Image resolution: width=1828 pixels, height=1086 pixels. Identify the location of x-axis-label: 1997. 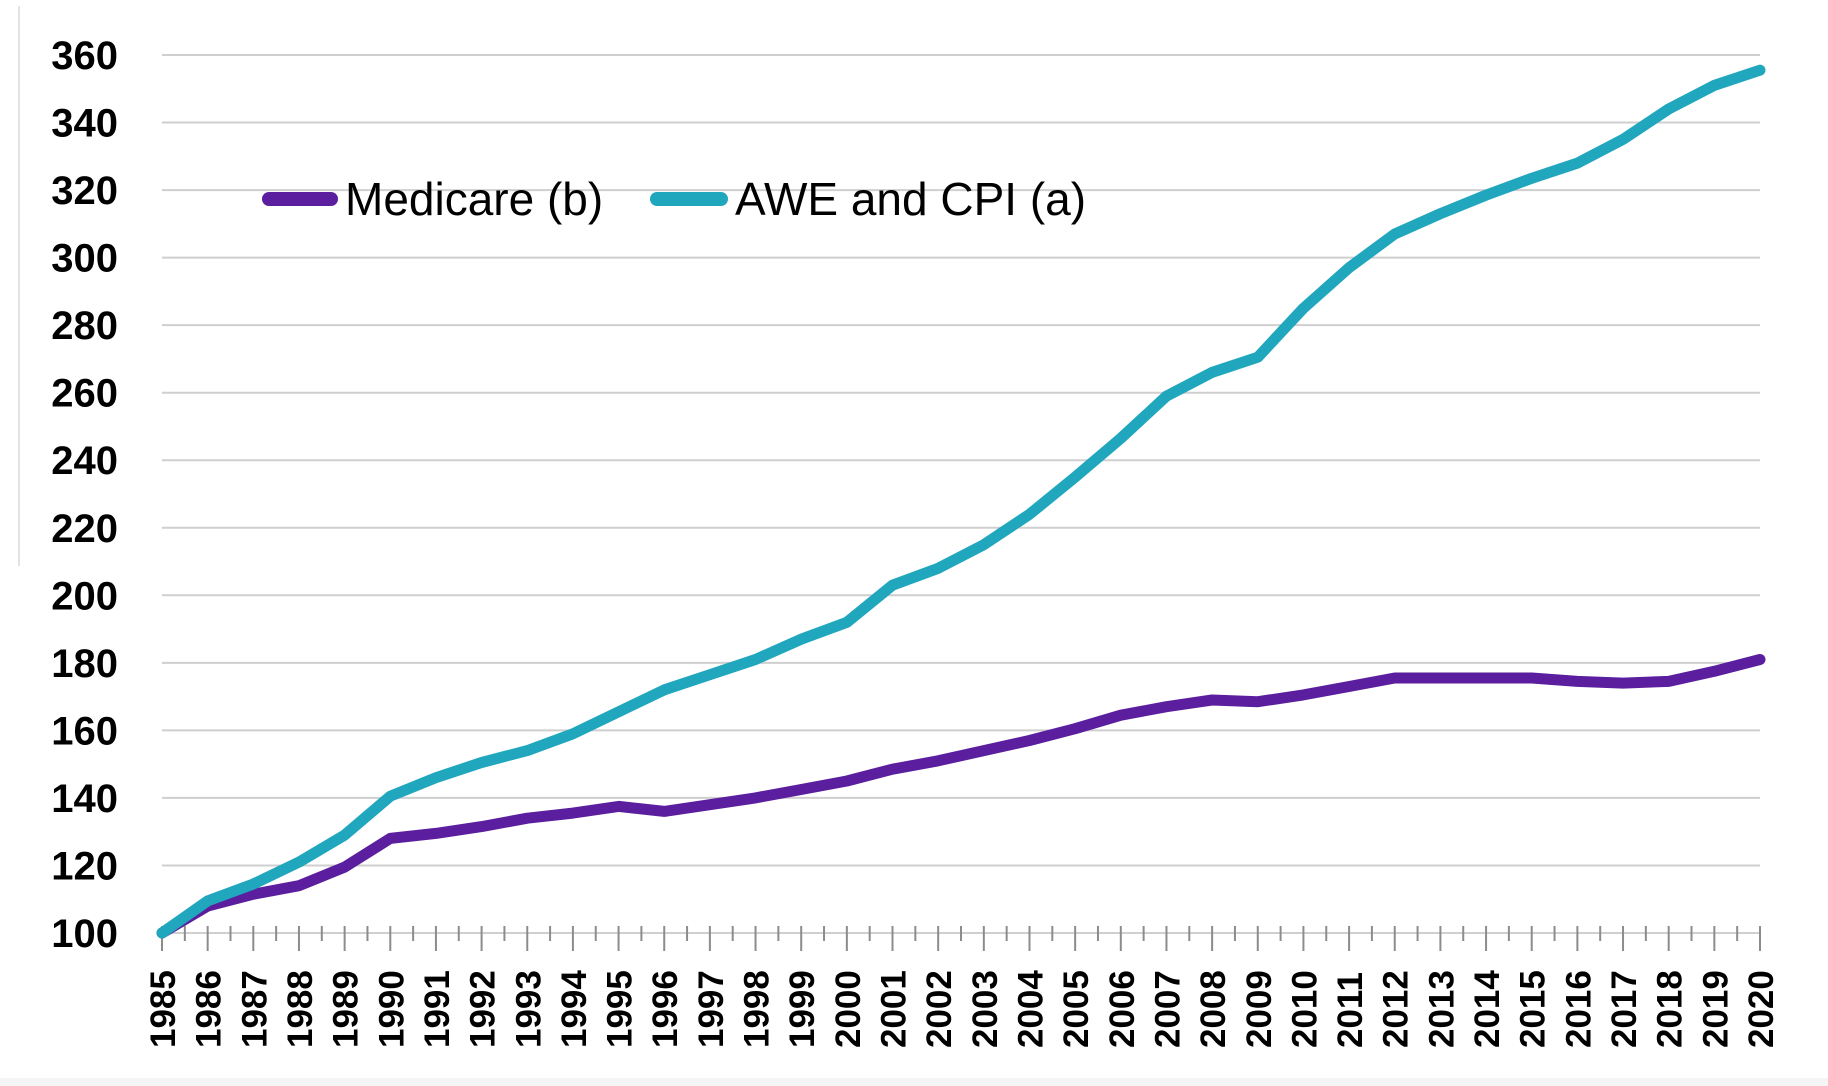
(711, 1009).